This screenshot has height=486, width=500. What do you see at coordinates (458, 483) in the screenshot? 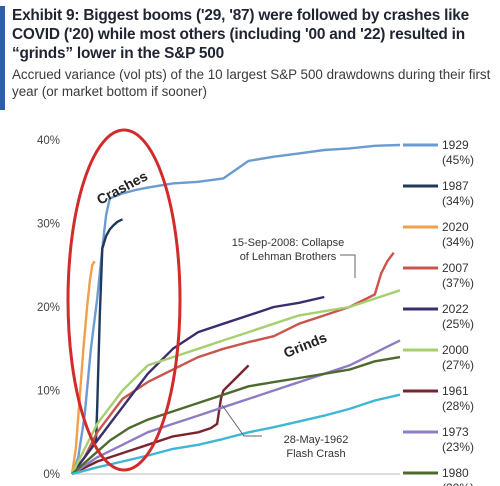
I see `legend-sub-1980: (20%)` at bounding box center [458, 483].